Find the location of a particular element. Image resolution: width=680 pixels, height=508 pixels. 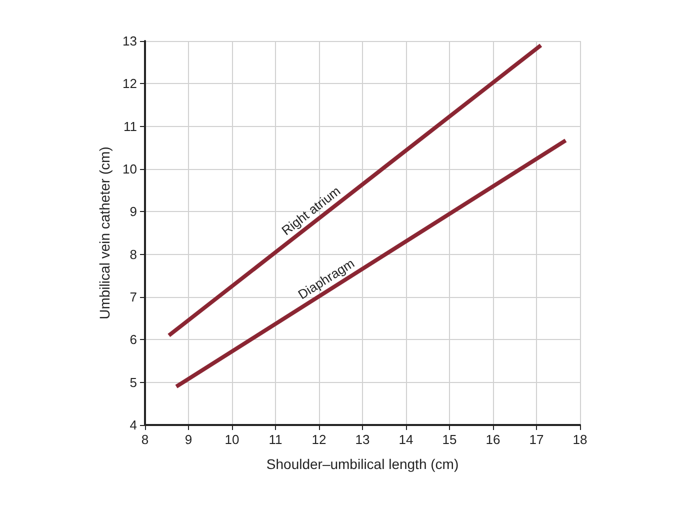

x-tick-label: 18 is located at coordinates (580, 439).